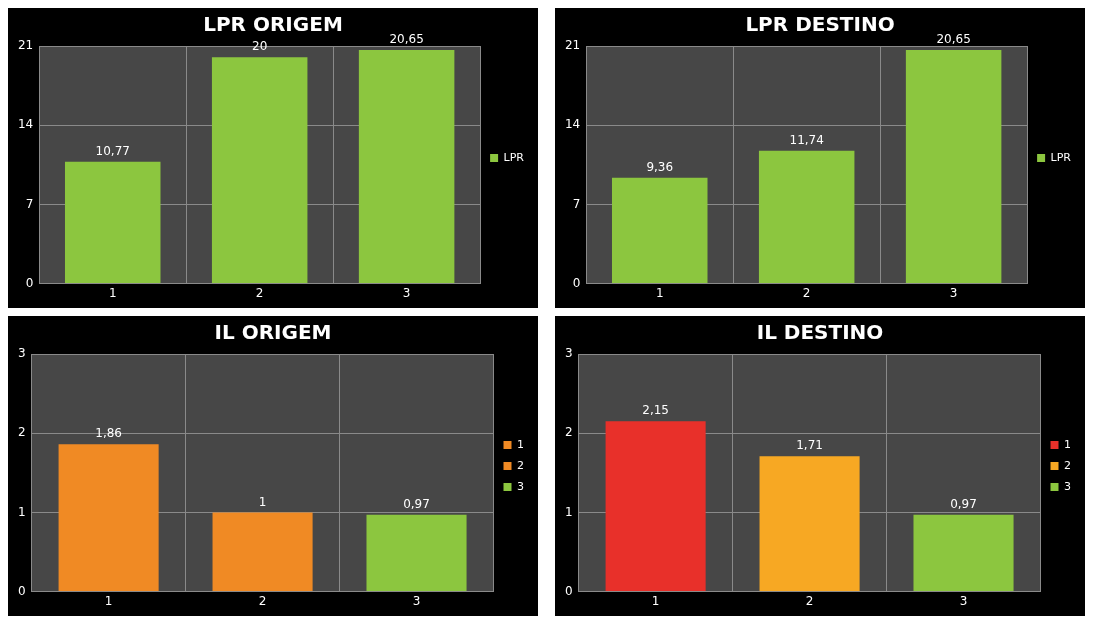 Image resolution: width=1093 pixels, height=624 pixels. What do you see at coordinates (273, 332) in the screenshot?
I see `chart-title: IL ORIGEM` at bounding box center [273, 332].